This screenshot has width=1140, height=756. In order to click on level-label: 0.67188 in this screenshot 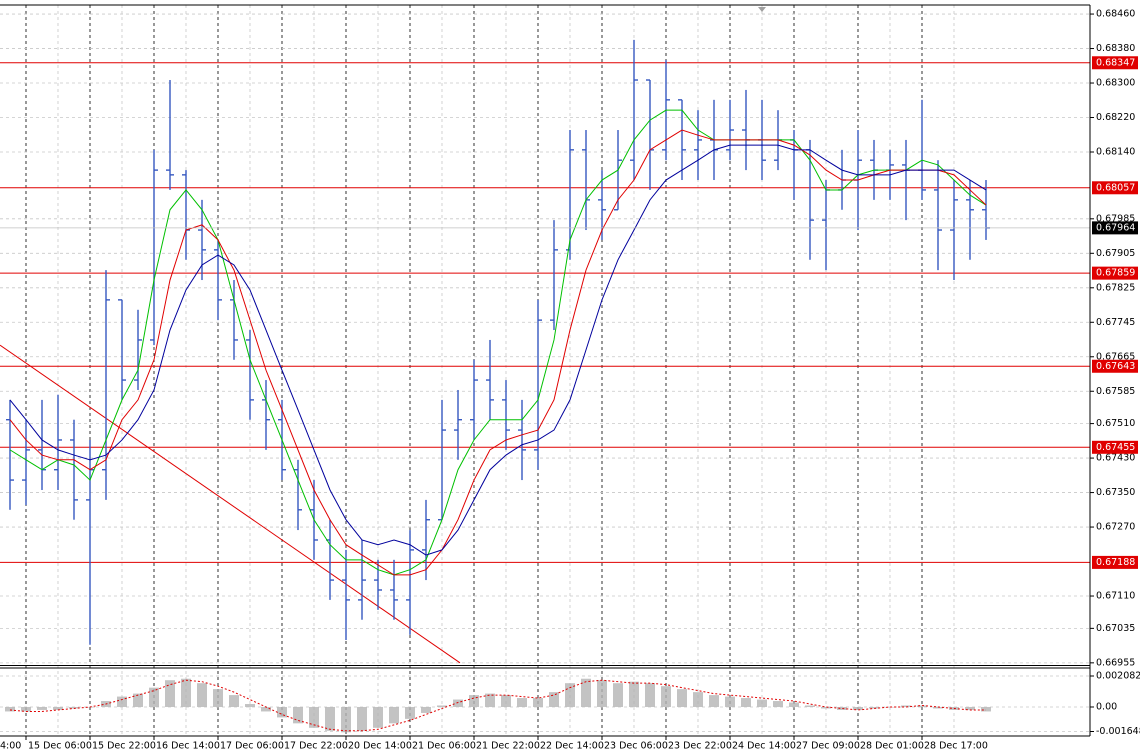, I will do `click(1115, 562)`.